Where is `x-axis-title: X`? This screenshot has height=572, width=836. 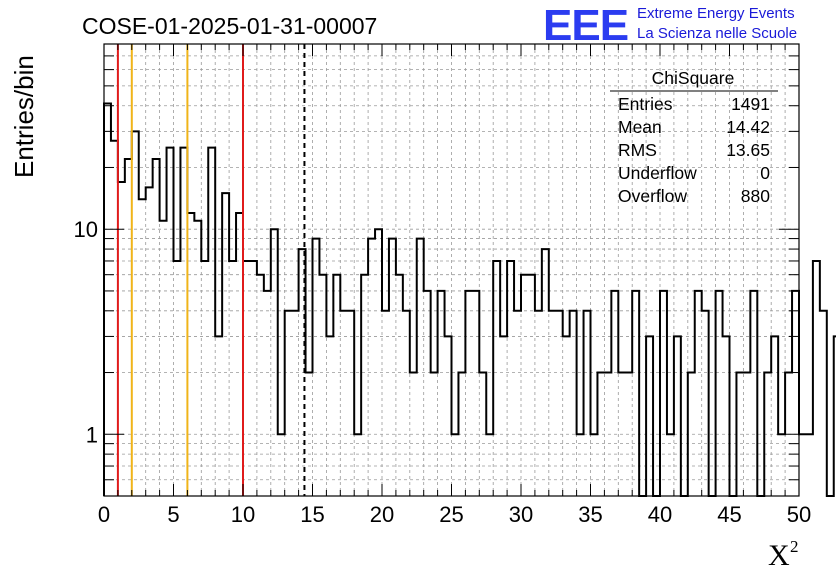
x-axis-title: X is located at coordinates (779, 555).